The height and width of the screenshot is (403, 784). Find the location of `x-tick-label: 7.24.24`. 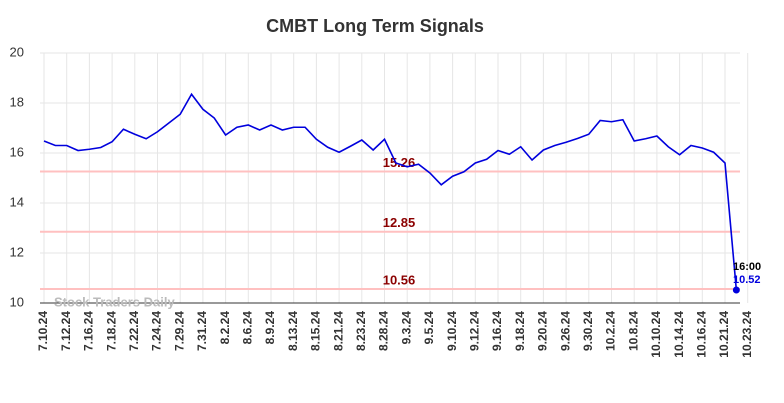

x-tick-label: 7.24.24 is located at coordinates (157, 331).